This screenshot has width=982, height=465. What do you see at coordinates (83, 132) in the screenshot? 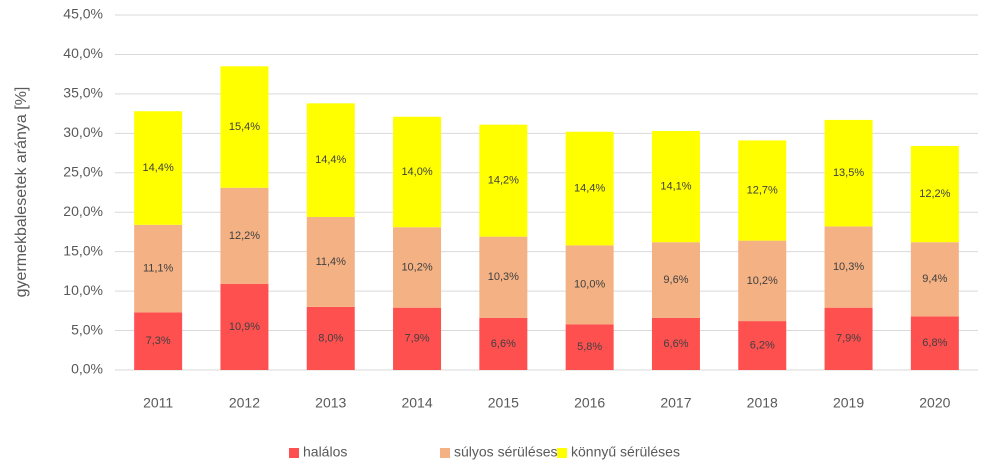
I see `y-tick-label: 30,0%` at bounding box center [83, 132].